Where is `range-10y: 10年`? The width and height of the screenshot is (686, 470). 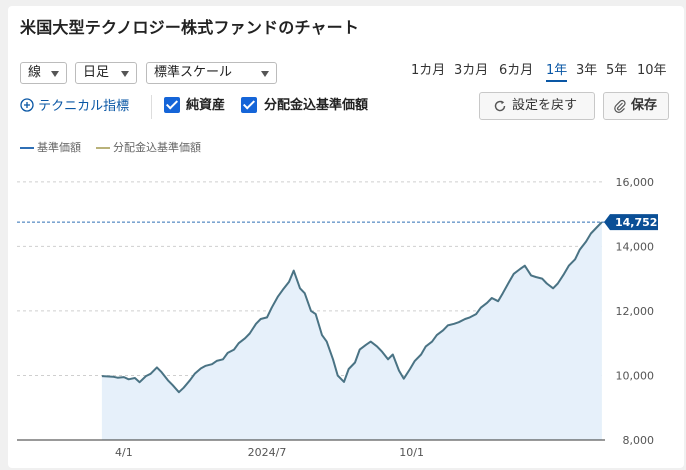 range-10y: 10年 is located at coordinates (652, 70).